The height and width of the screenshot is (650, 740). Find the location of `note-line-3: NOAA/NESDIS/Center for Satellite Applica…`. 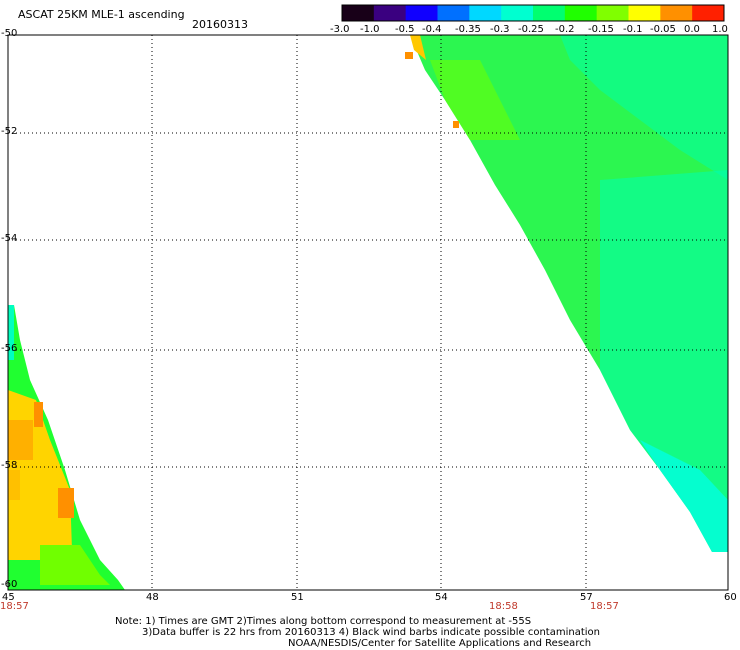

note-line-3: NOAA/NESDIS/Center for Satellite Applica… is located at coordinates (440, 643).